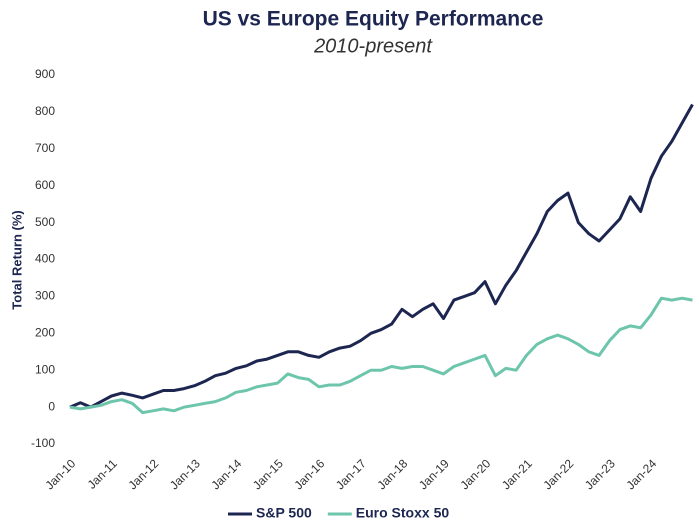  Describe the element at coordinates (61, 474) in the screenshot. I see `x-tick-label: Jan-10` at that location.